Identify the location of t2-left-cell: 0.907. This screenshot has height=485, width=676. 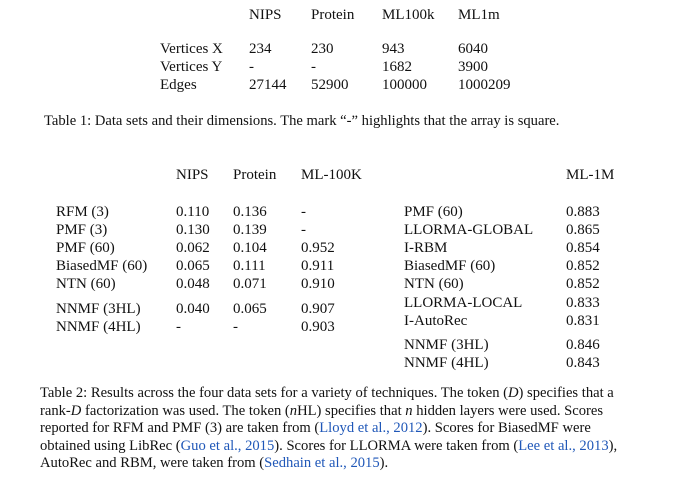
(318, 309).